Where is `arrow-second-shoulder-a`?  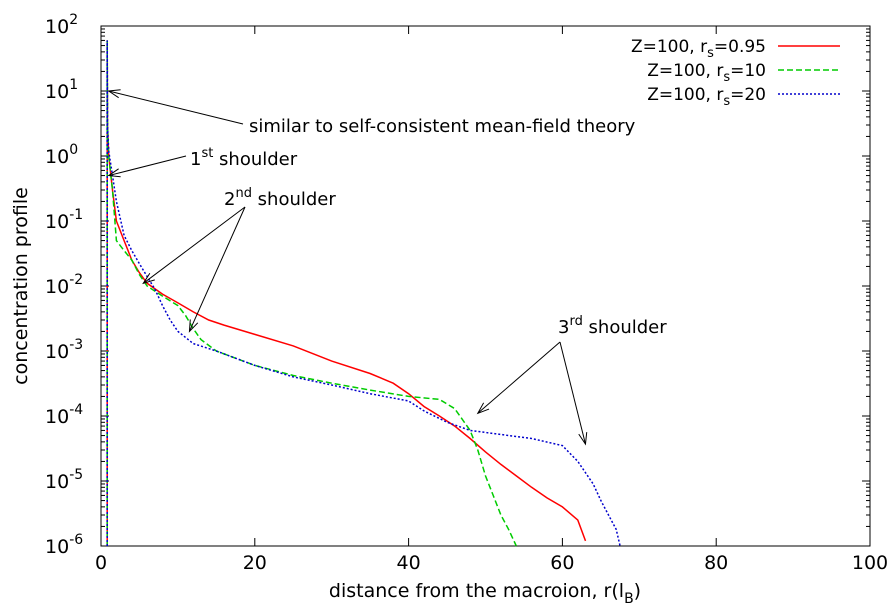 arrow-second-shoulder-a is located at coordinates (194, 245).